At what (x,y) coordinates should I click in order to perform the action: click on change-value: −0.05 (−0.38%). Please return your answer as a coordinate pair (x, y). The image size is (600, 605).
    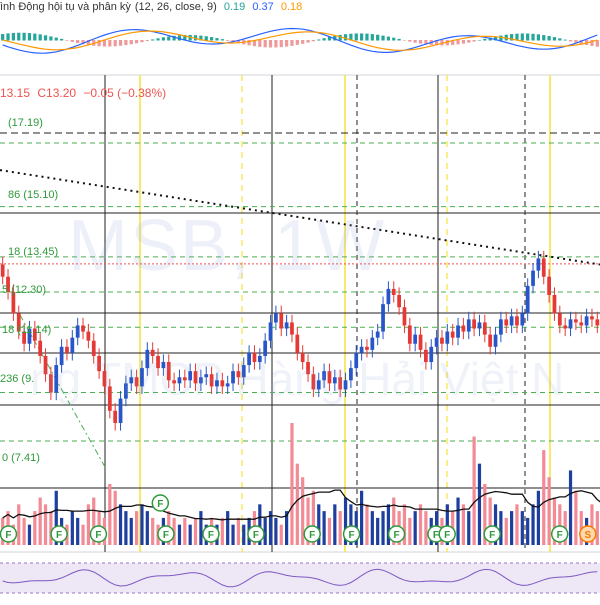
    Looking at the image, I should click on (125, 93).